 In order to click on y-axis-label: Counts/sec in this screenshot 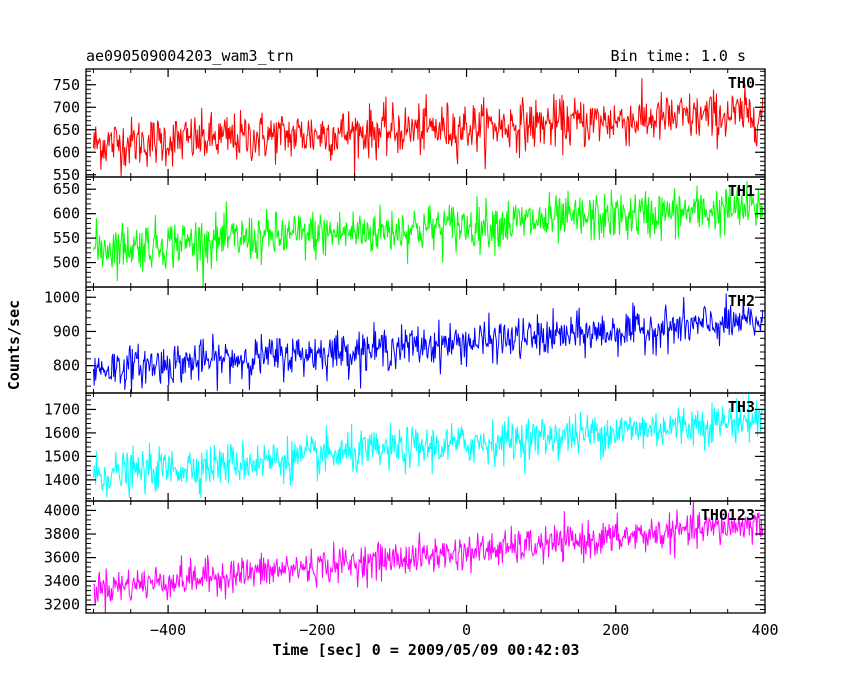, I will do `click(14, 345)`.